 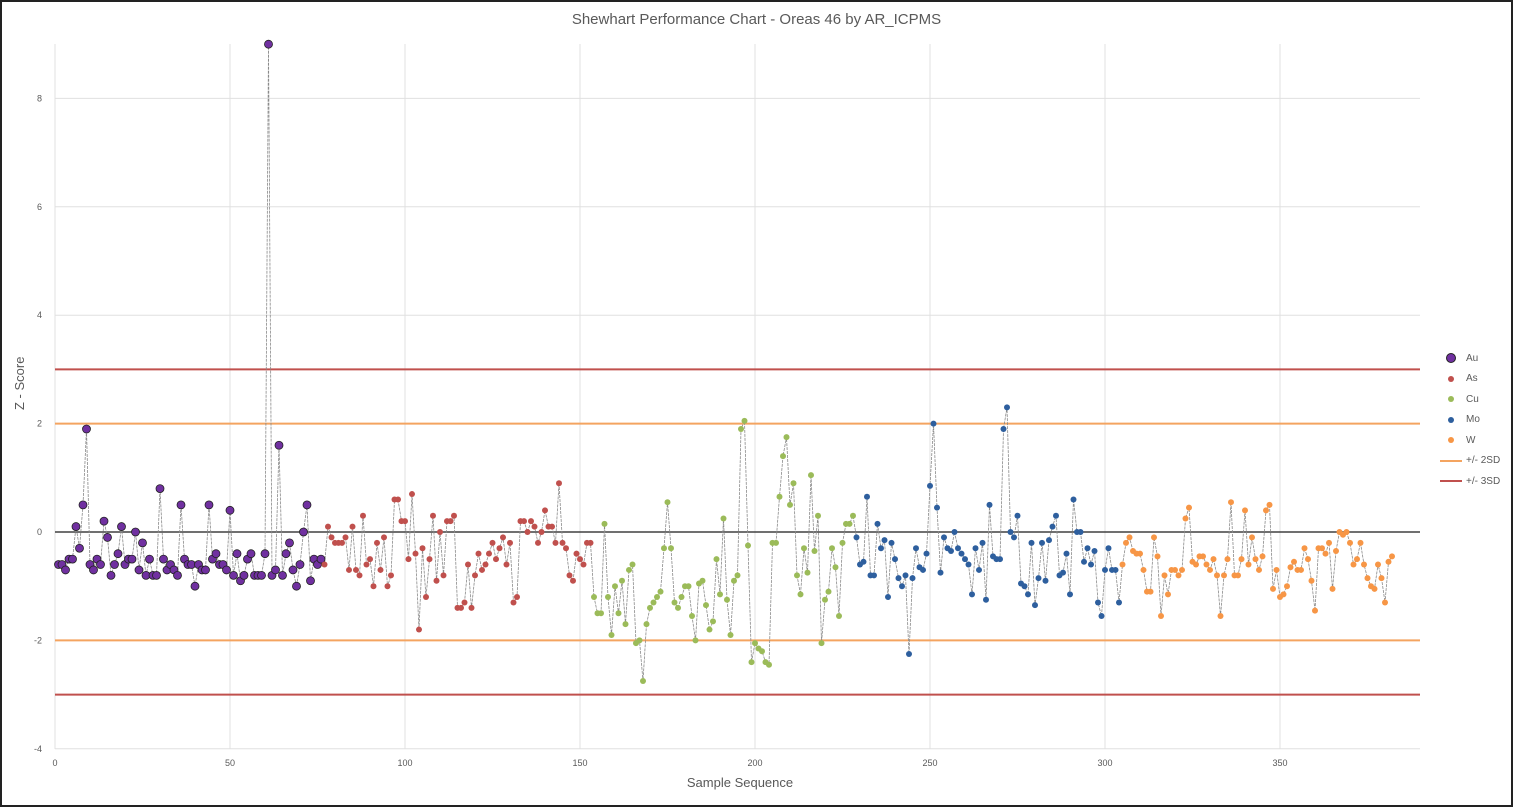 What do you see at coordinates (39, 424) in the screenshot?
I see `y-tick-label: 2` at bounding box center [39, 424].